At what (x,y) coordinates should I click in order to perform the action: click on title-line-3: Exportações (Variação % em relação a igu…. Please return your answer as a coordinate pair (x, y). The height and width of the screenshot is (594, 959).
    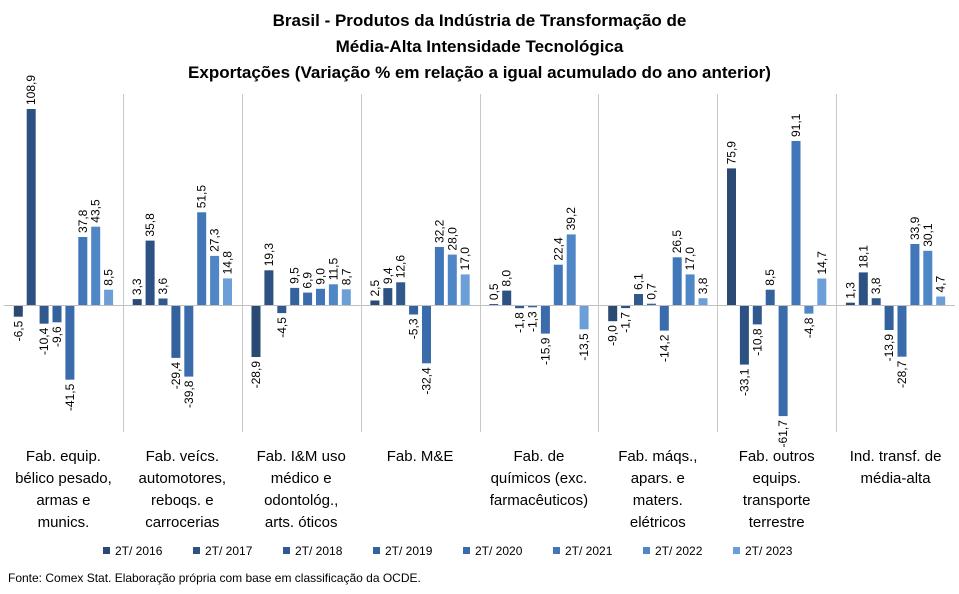
    Looking at the image, I should click on (479, 72).